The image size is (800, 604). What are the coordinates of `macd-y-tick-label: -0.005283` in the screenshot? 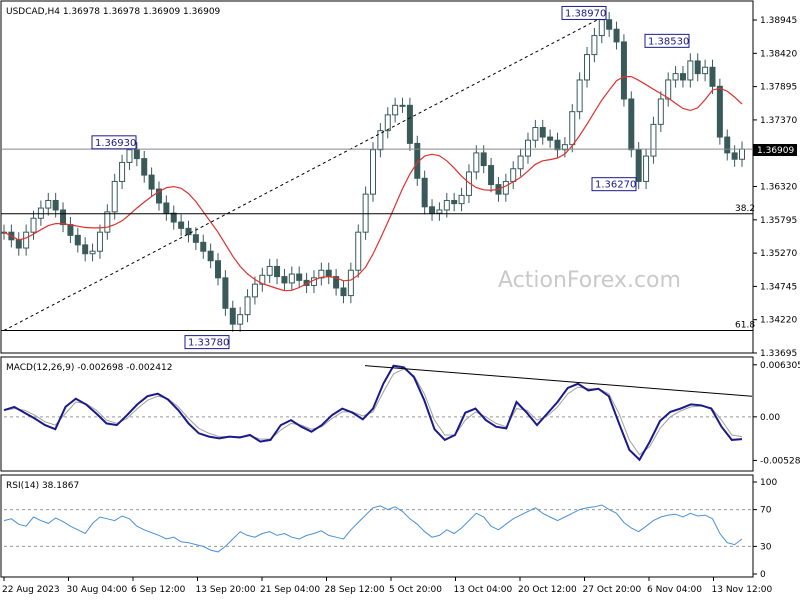 It's located at (780, 461).